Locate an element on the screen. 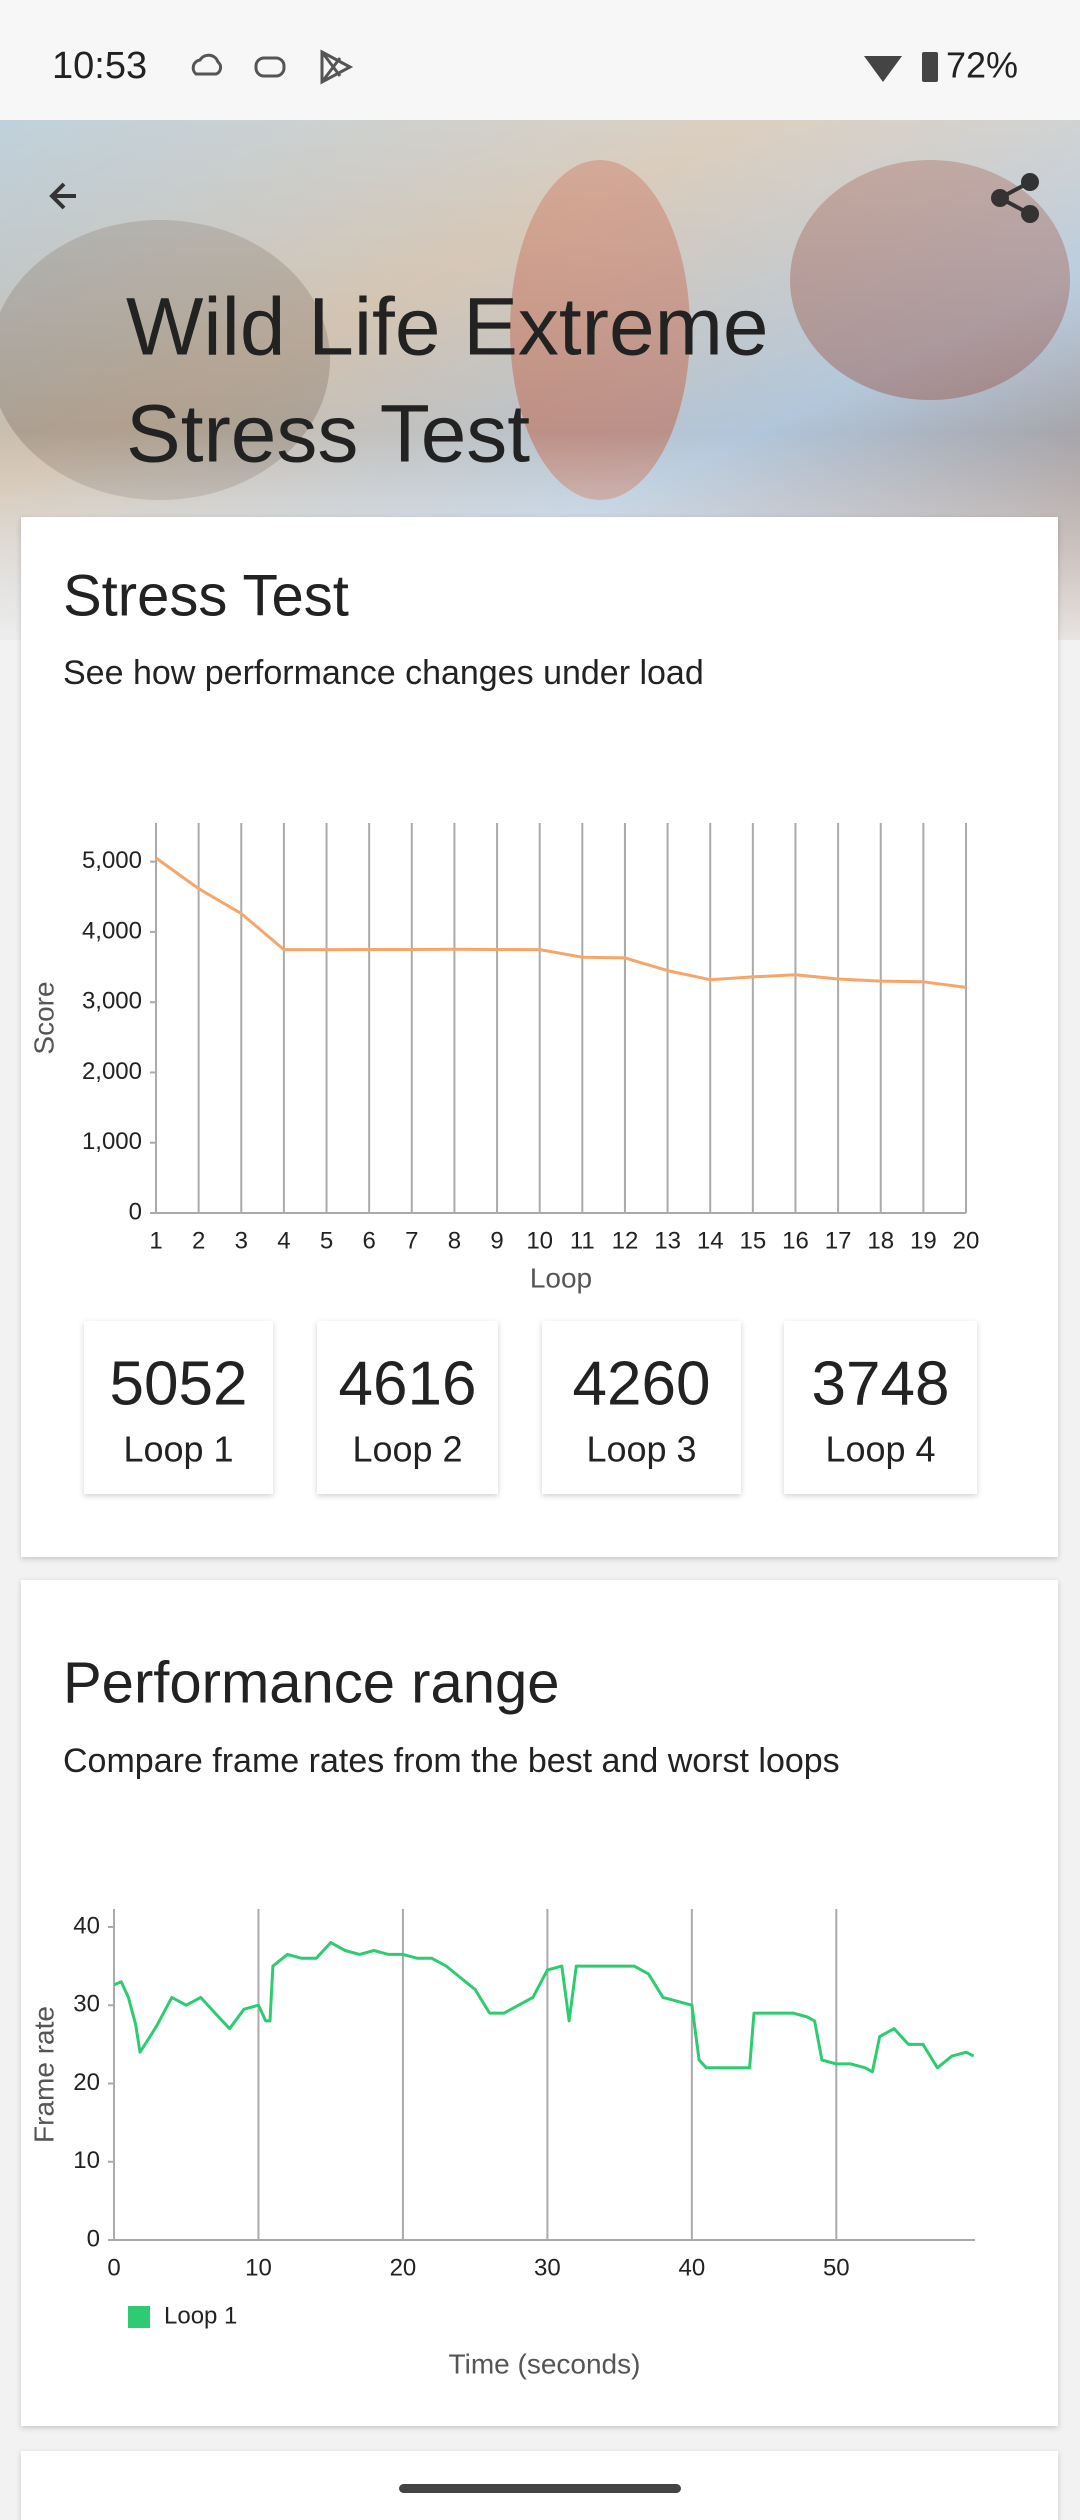 Image resolution: width=1080 pixels, height=2520 pixels. y-tick-label: 4,000 is located at coordinates (112, 930).